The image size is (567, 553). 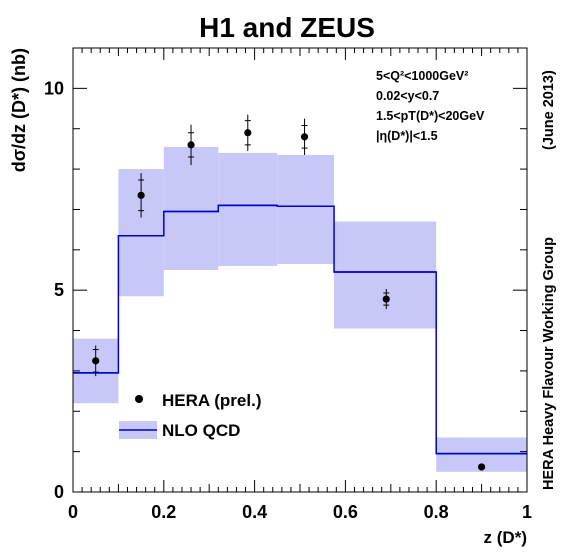 I want to click on x-axis-label: z (D*), so click(x=505, y=537).